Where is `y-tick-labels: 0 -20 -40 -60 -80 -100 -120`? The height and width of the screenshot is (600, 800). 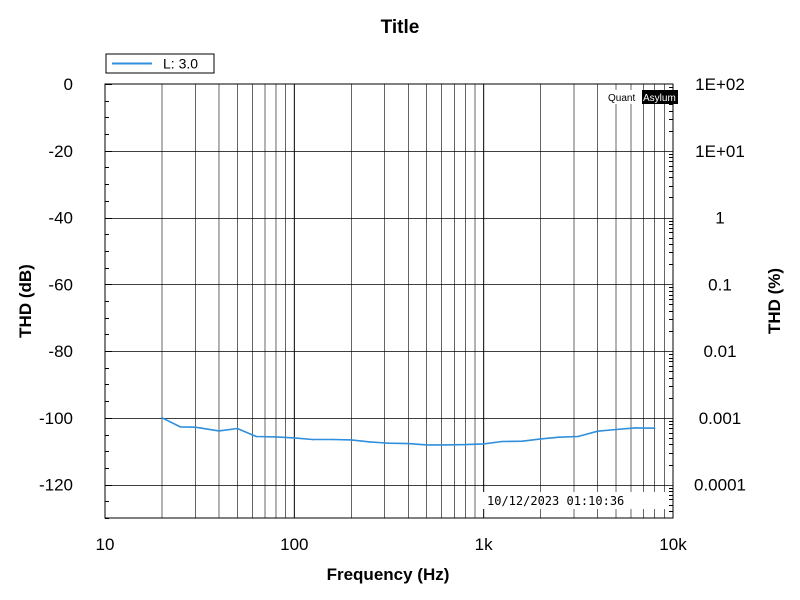 y-tick-labels: 0 -20 -40 -60 -80 -100 -120 is located at coordinates (56, 285).